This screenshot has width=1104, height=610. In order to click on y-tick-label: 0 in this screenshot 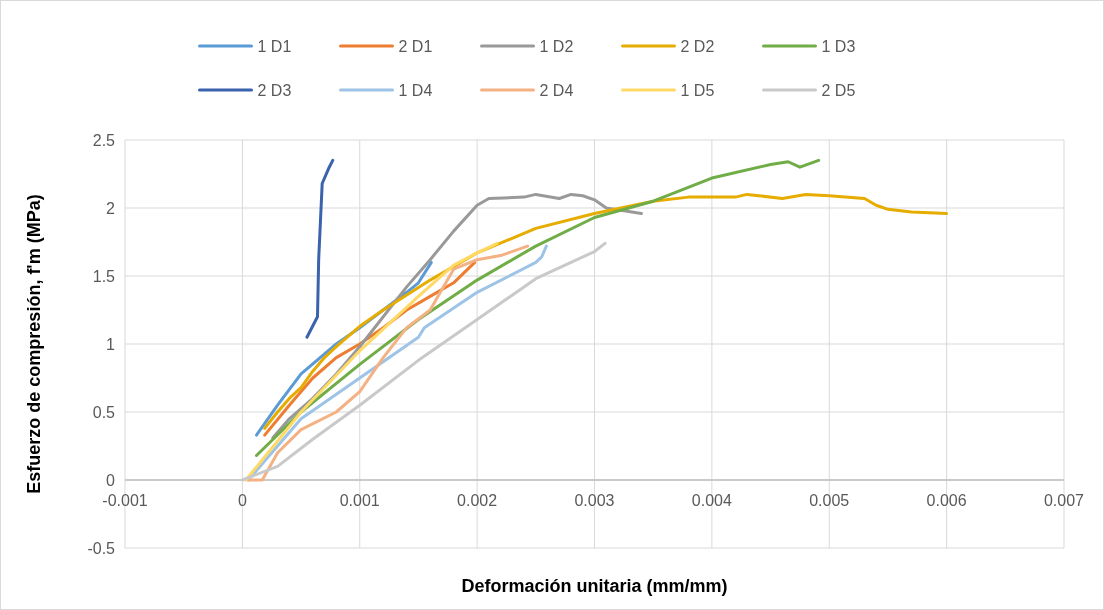, I will do `click(111, 480)`.